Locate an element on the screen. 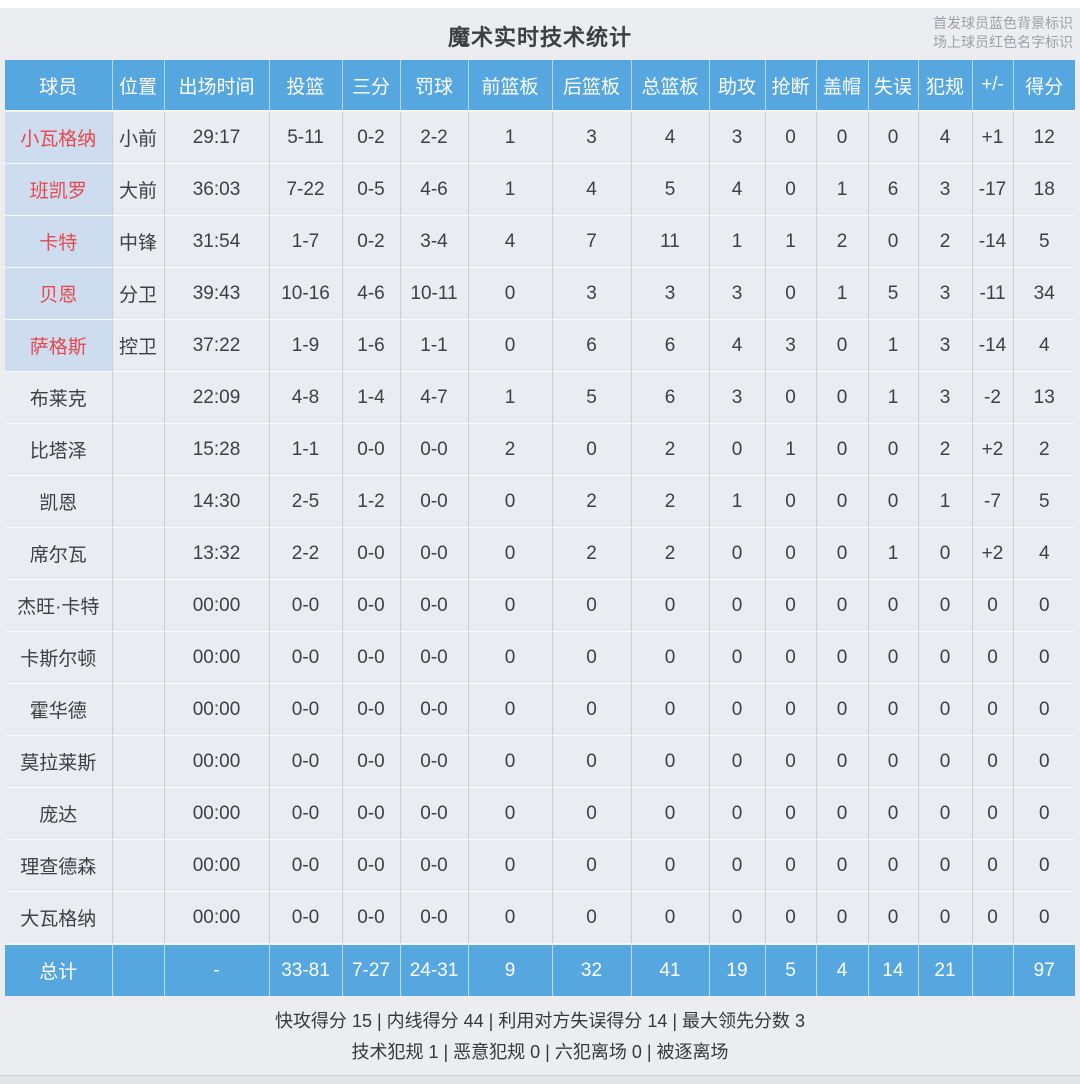 The height and width of the screenshot is (1084, 1080). stat-cell-assists: 1 is located at coordinates (737, 501).